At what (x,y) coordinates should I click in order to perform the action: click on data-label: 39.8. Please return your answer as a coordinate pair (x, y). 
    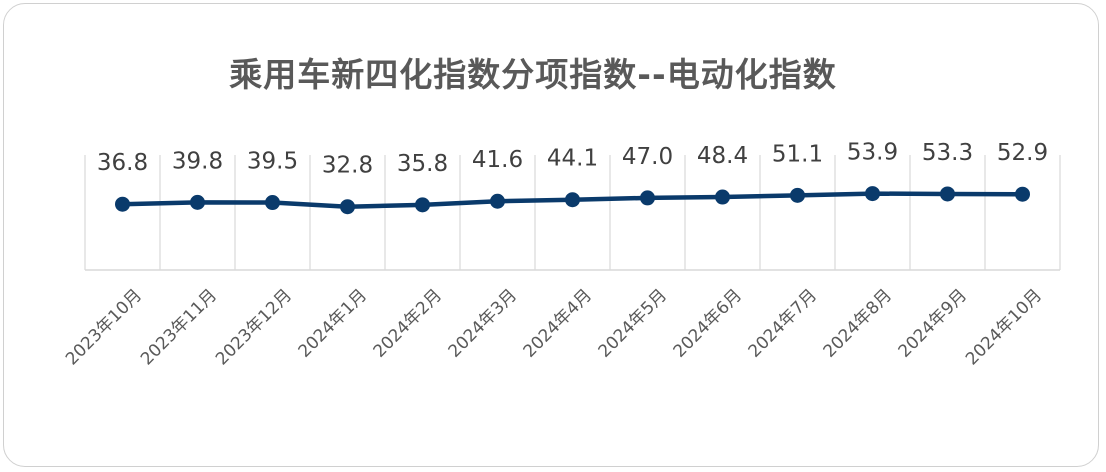
    Looking at the image, I should click on (197, 161).